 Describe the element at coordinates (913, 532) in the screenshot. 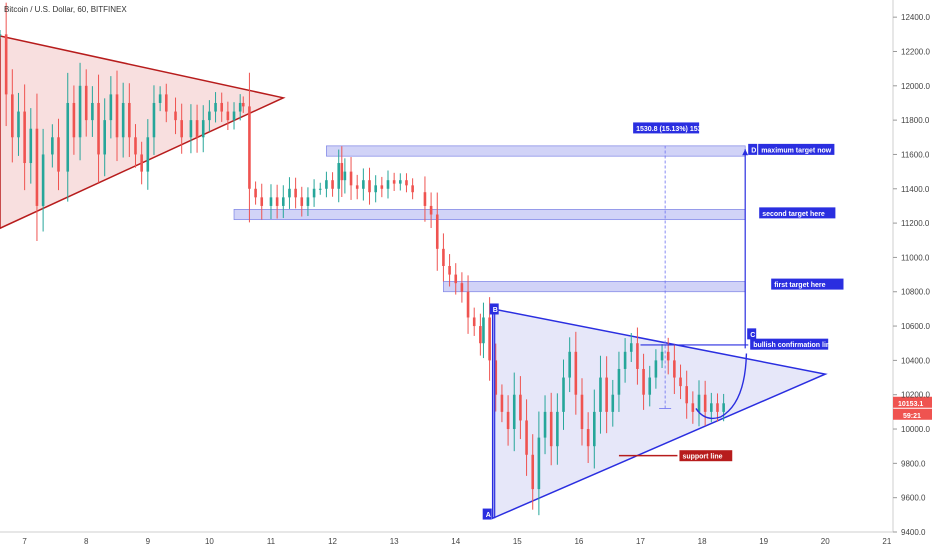

I see `y-tick-label: 9400.0` at that location.